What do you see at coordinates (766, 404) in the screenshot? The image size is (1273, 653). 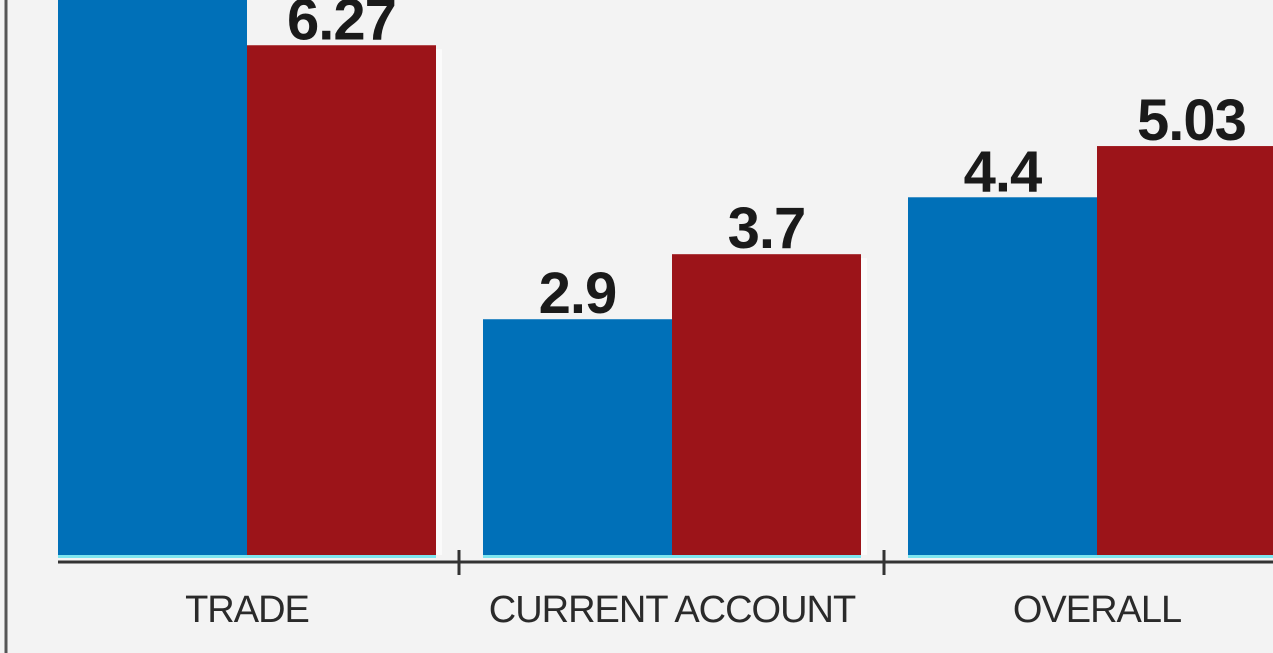 I see `bar-red-current-account` at bounding box center [766, 404].